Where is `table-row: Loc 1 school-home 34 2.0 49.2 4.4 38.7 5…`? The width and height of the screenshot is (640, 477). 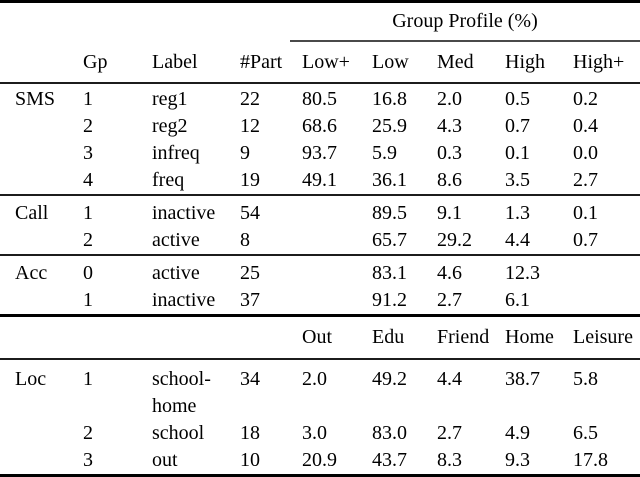
table-row: Loc 1 school-home 34 2.0 49.2 4.4 38.7 5… is located at coordinates (320, 393).